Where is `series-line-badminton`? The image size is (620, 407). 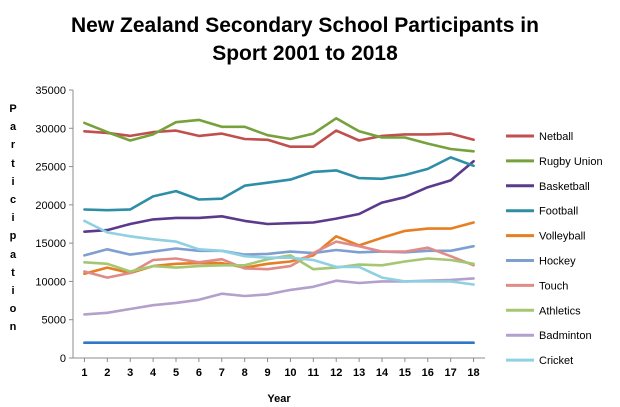 series-line-badminton is located at coordinates (279, 296).